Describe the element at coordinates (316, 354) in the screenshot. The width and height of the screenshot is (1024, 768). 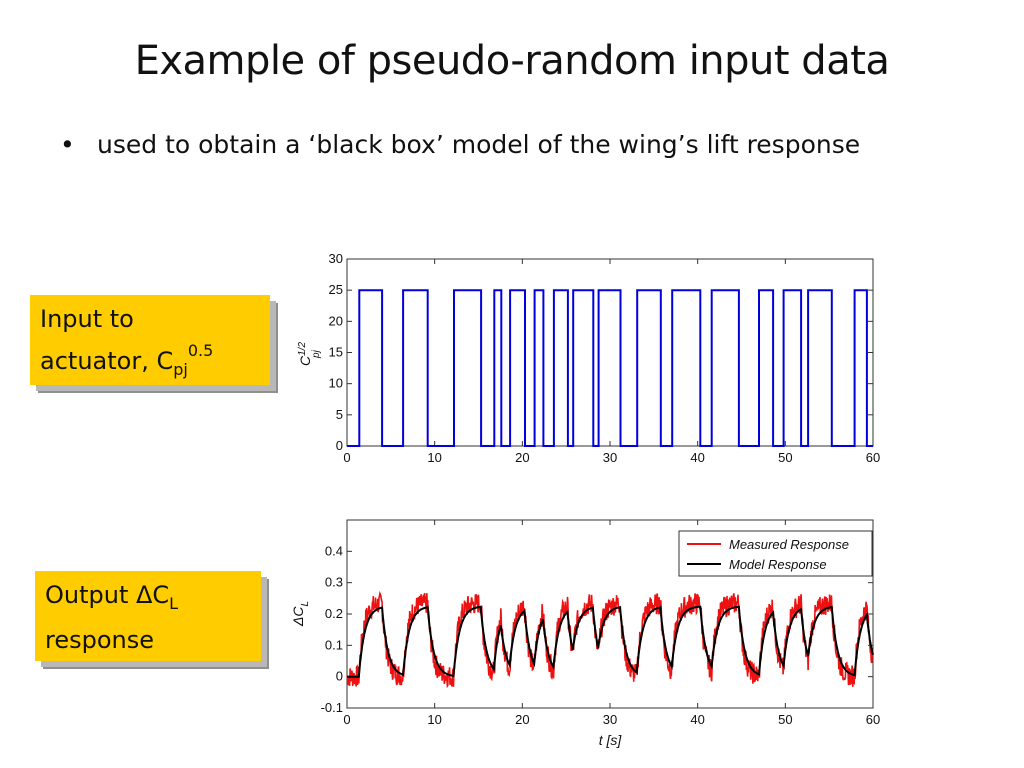
I see `y-axis-label-sub: pj` at that location.